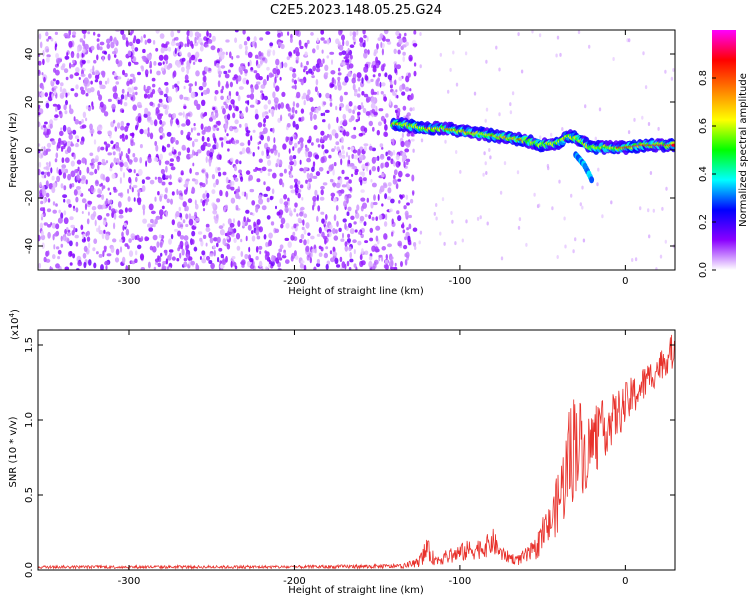 The height and width of the screenshot is (600, 750). I want to click on x-tick-label: -100, so click(460, 281).